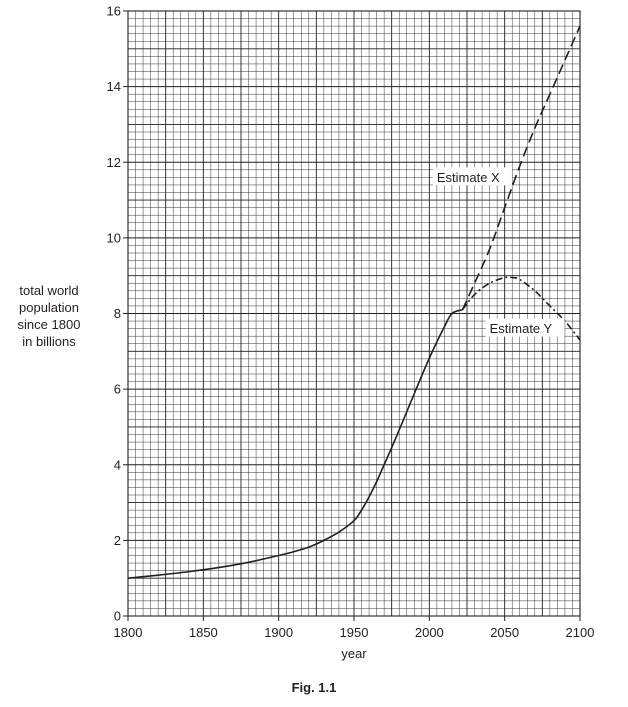 This screenshot has width=628, height=707. I want to click on y-tick-label: 16, so click(114, 11).